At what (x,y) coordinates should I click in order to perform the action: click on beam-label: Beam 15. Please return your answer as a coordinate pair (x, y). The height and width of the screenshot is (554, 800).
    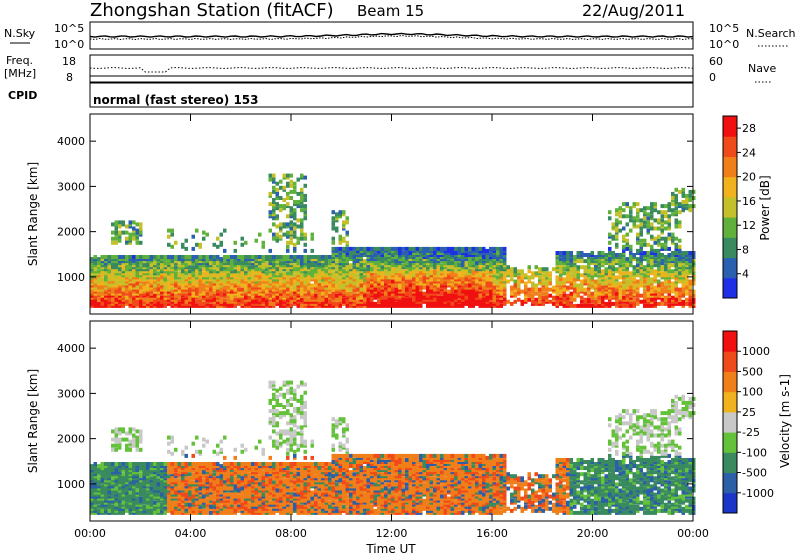
    Looking at the image, I should click on (390, 11).